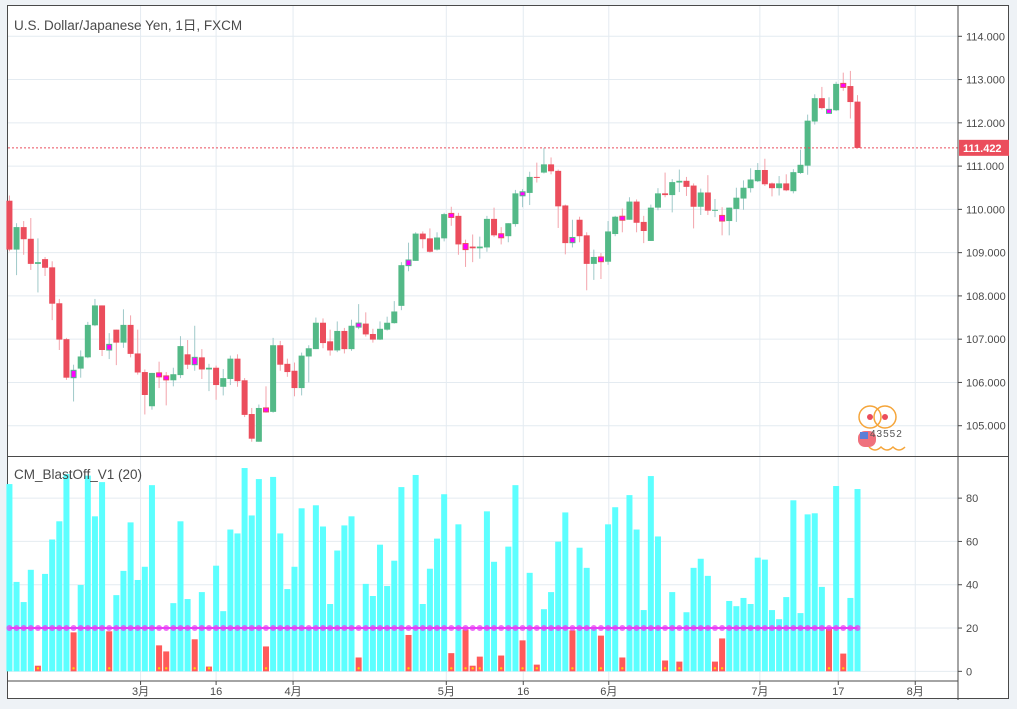  I want to click on price-tick-label: 106.000, so click(986, 383).